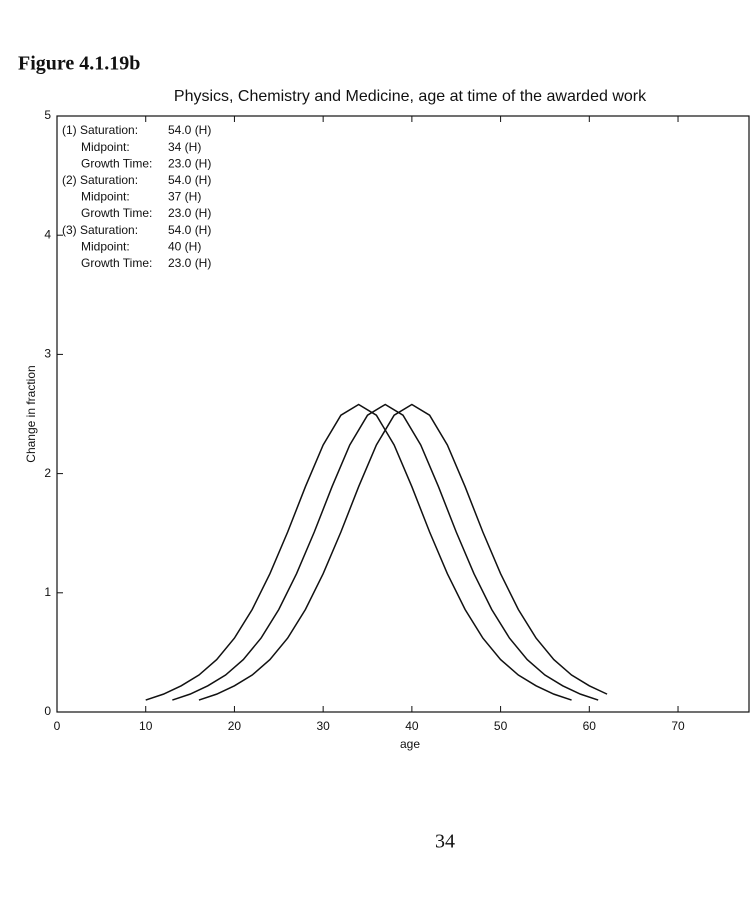 The height and width of the screenshot is (900, 750). I want to click on x-tick-label: 10, so click(146, 726).